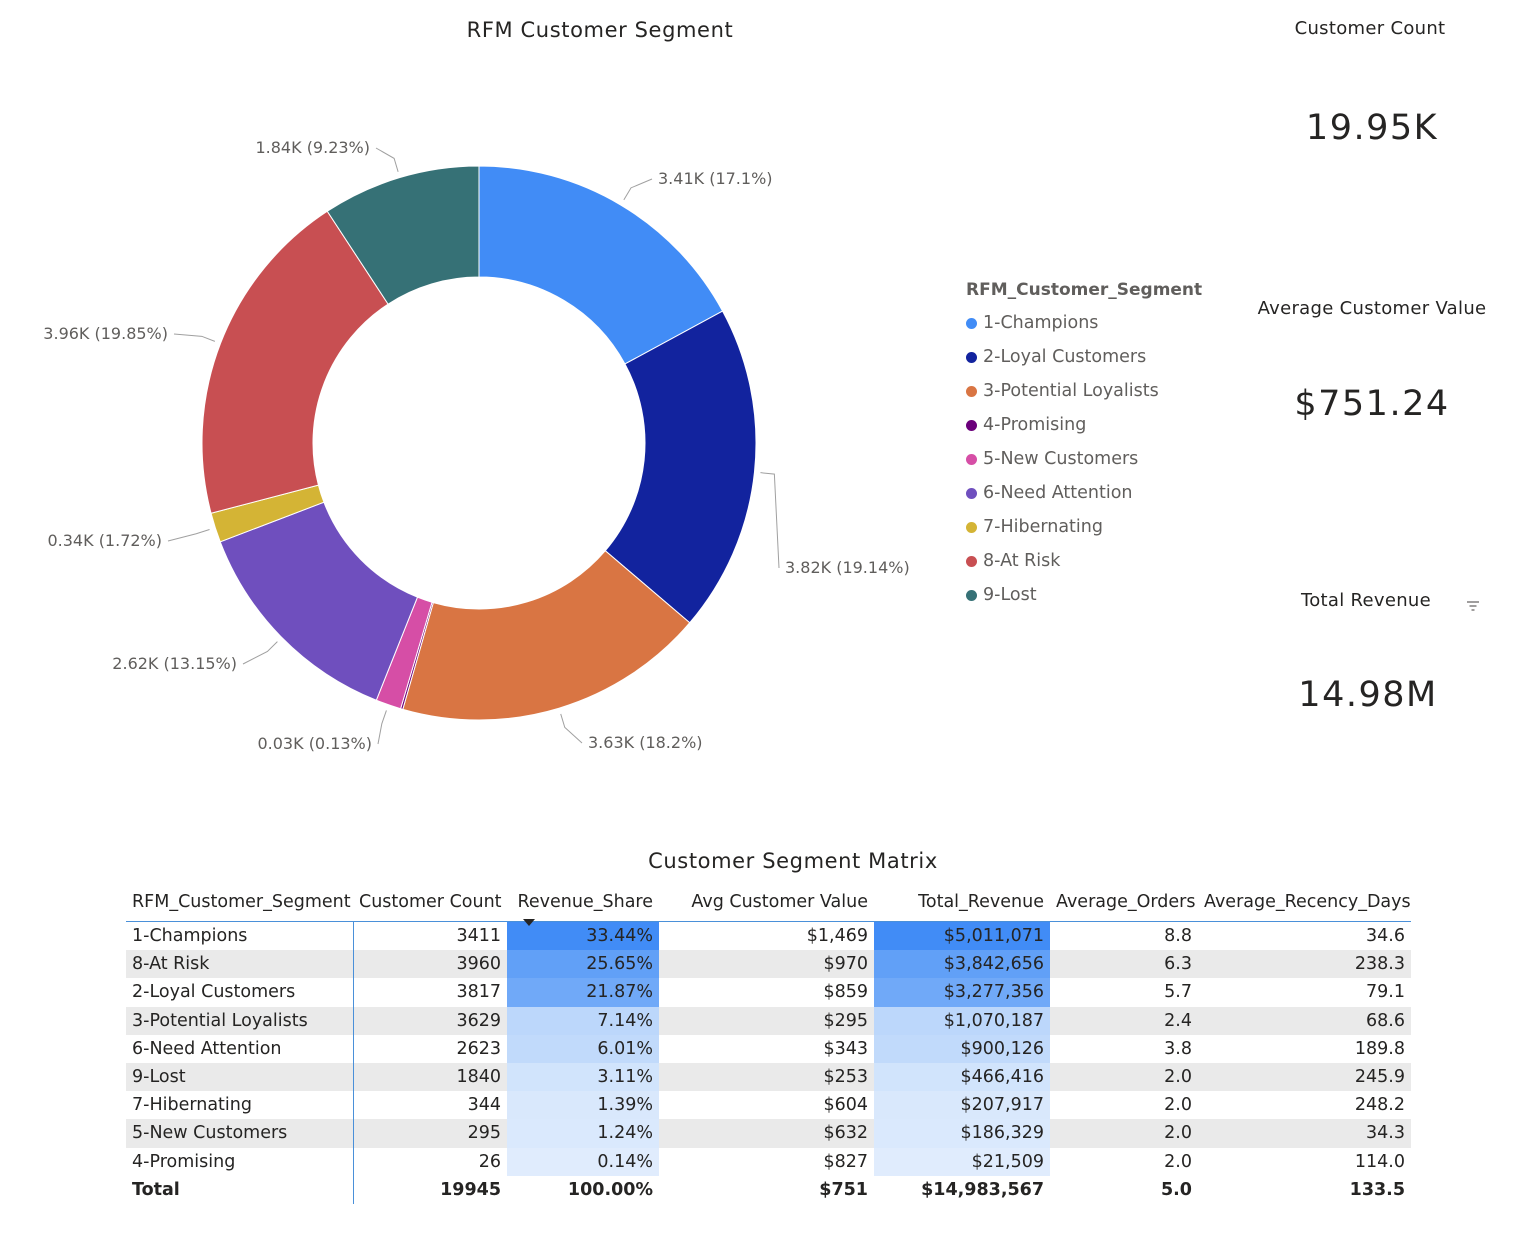 This screenshot has height=1242, width=1514. What do you see at coordinates (240, 1105) in the screenshot?
I see `segment-cell: 7-Hibernating` at bounding box center [240, 1105].